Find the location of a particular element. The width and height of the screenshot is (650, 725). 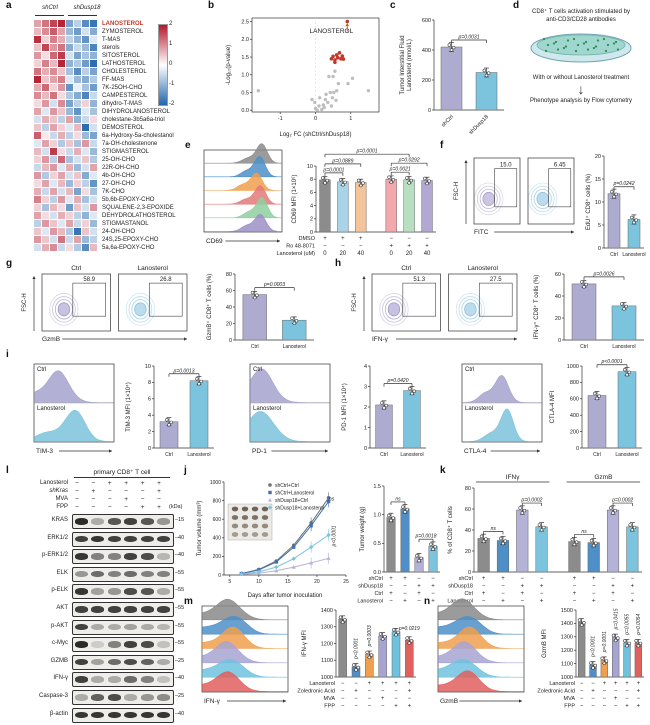

svg-text: 6 is located at coordinates (311, 193).